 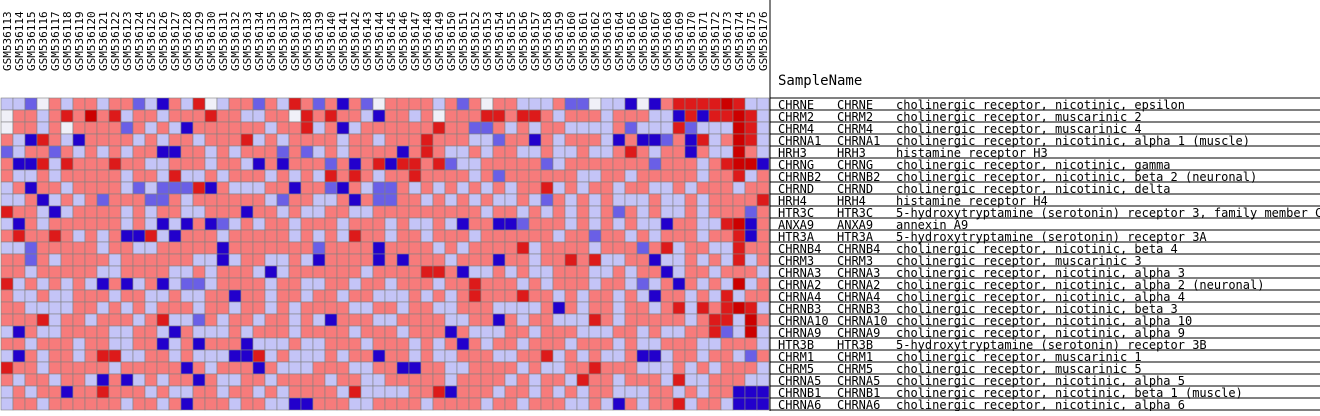 What do you see at coordinates (487, 41) in the screenshot?
I see `sample-label: GSM536153` at bounding box center [487, 41].